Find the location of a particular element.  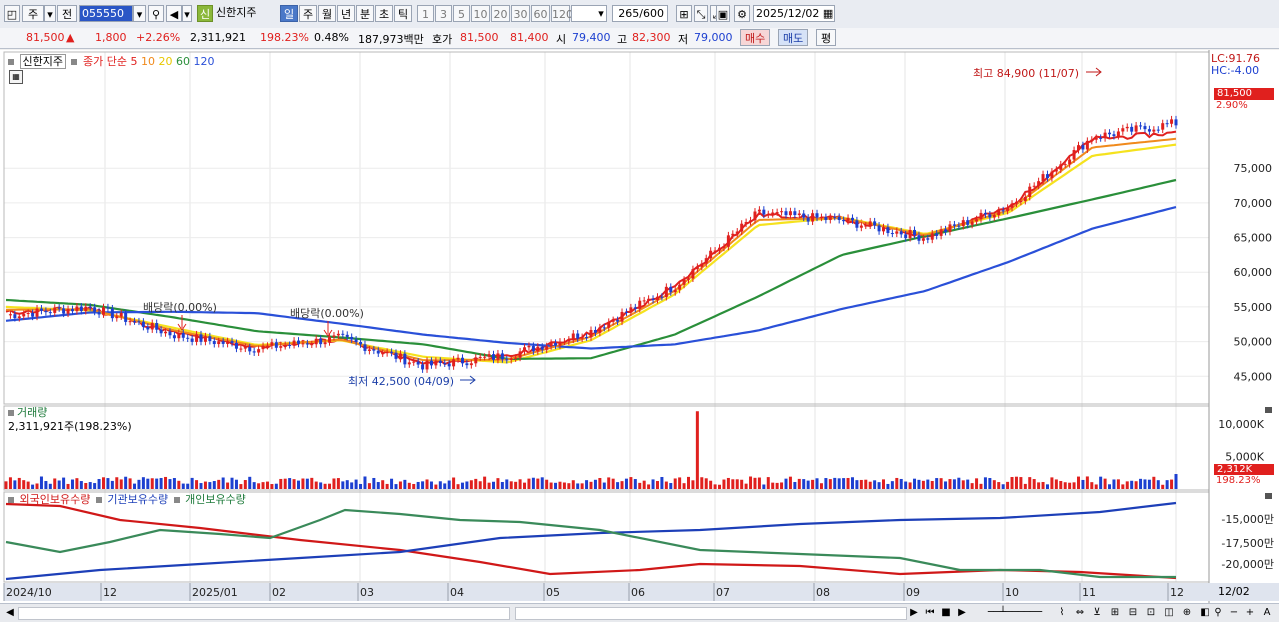

window-menu-icon: ◰ is located at coordinates (12, 13).